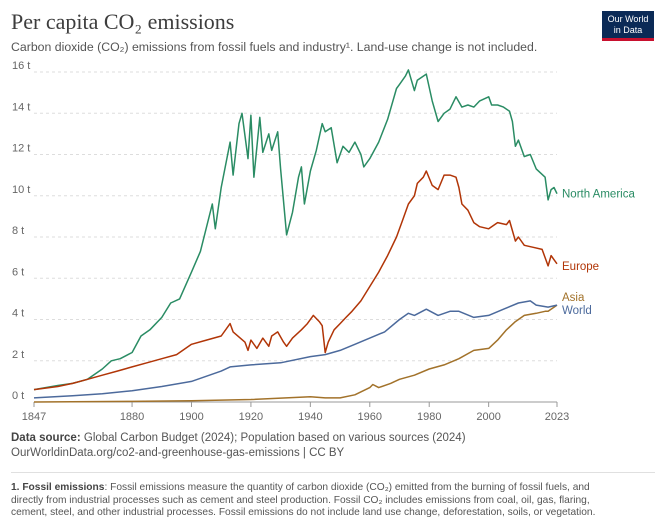 Image resolution: width=666 pixels, height=530 pixels. I want to click on x-tick-label: 1940, so click(310, 415).